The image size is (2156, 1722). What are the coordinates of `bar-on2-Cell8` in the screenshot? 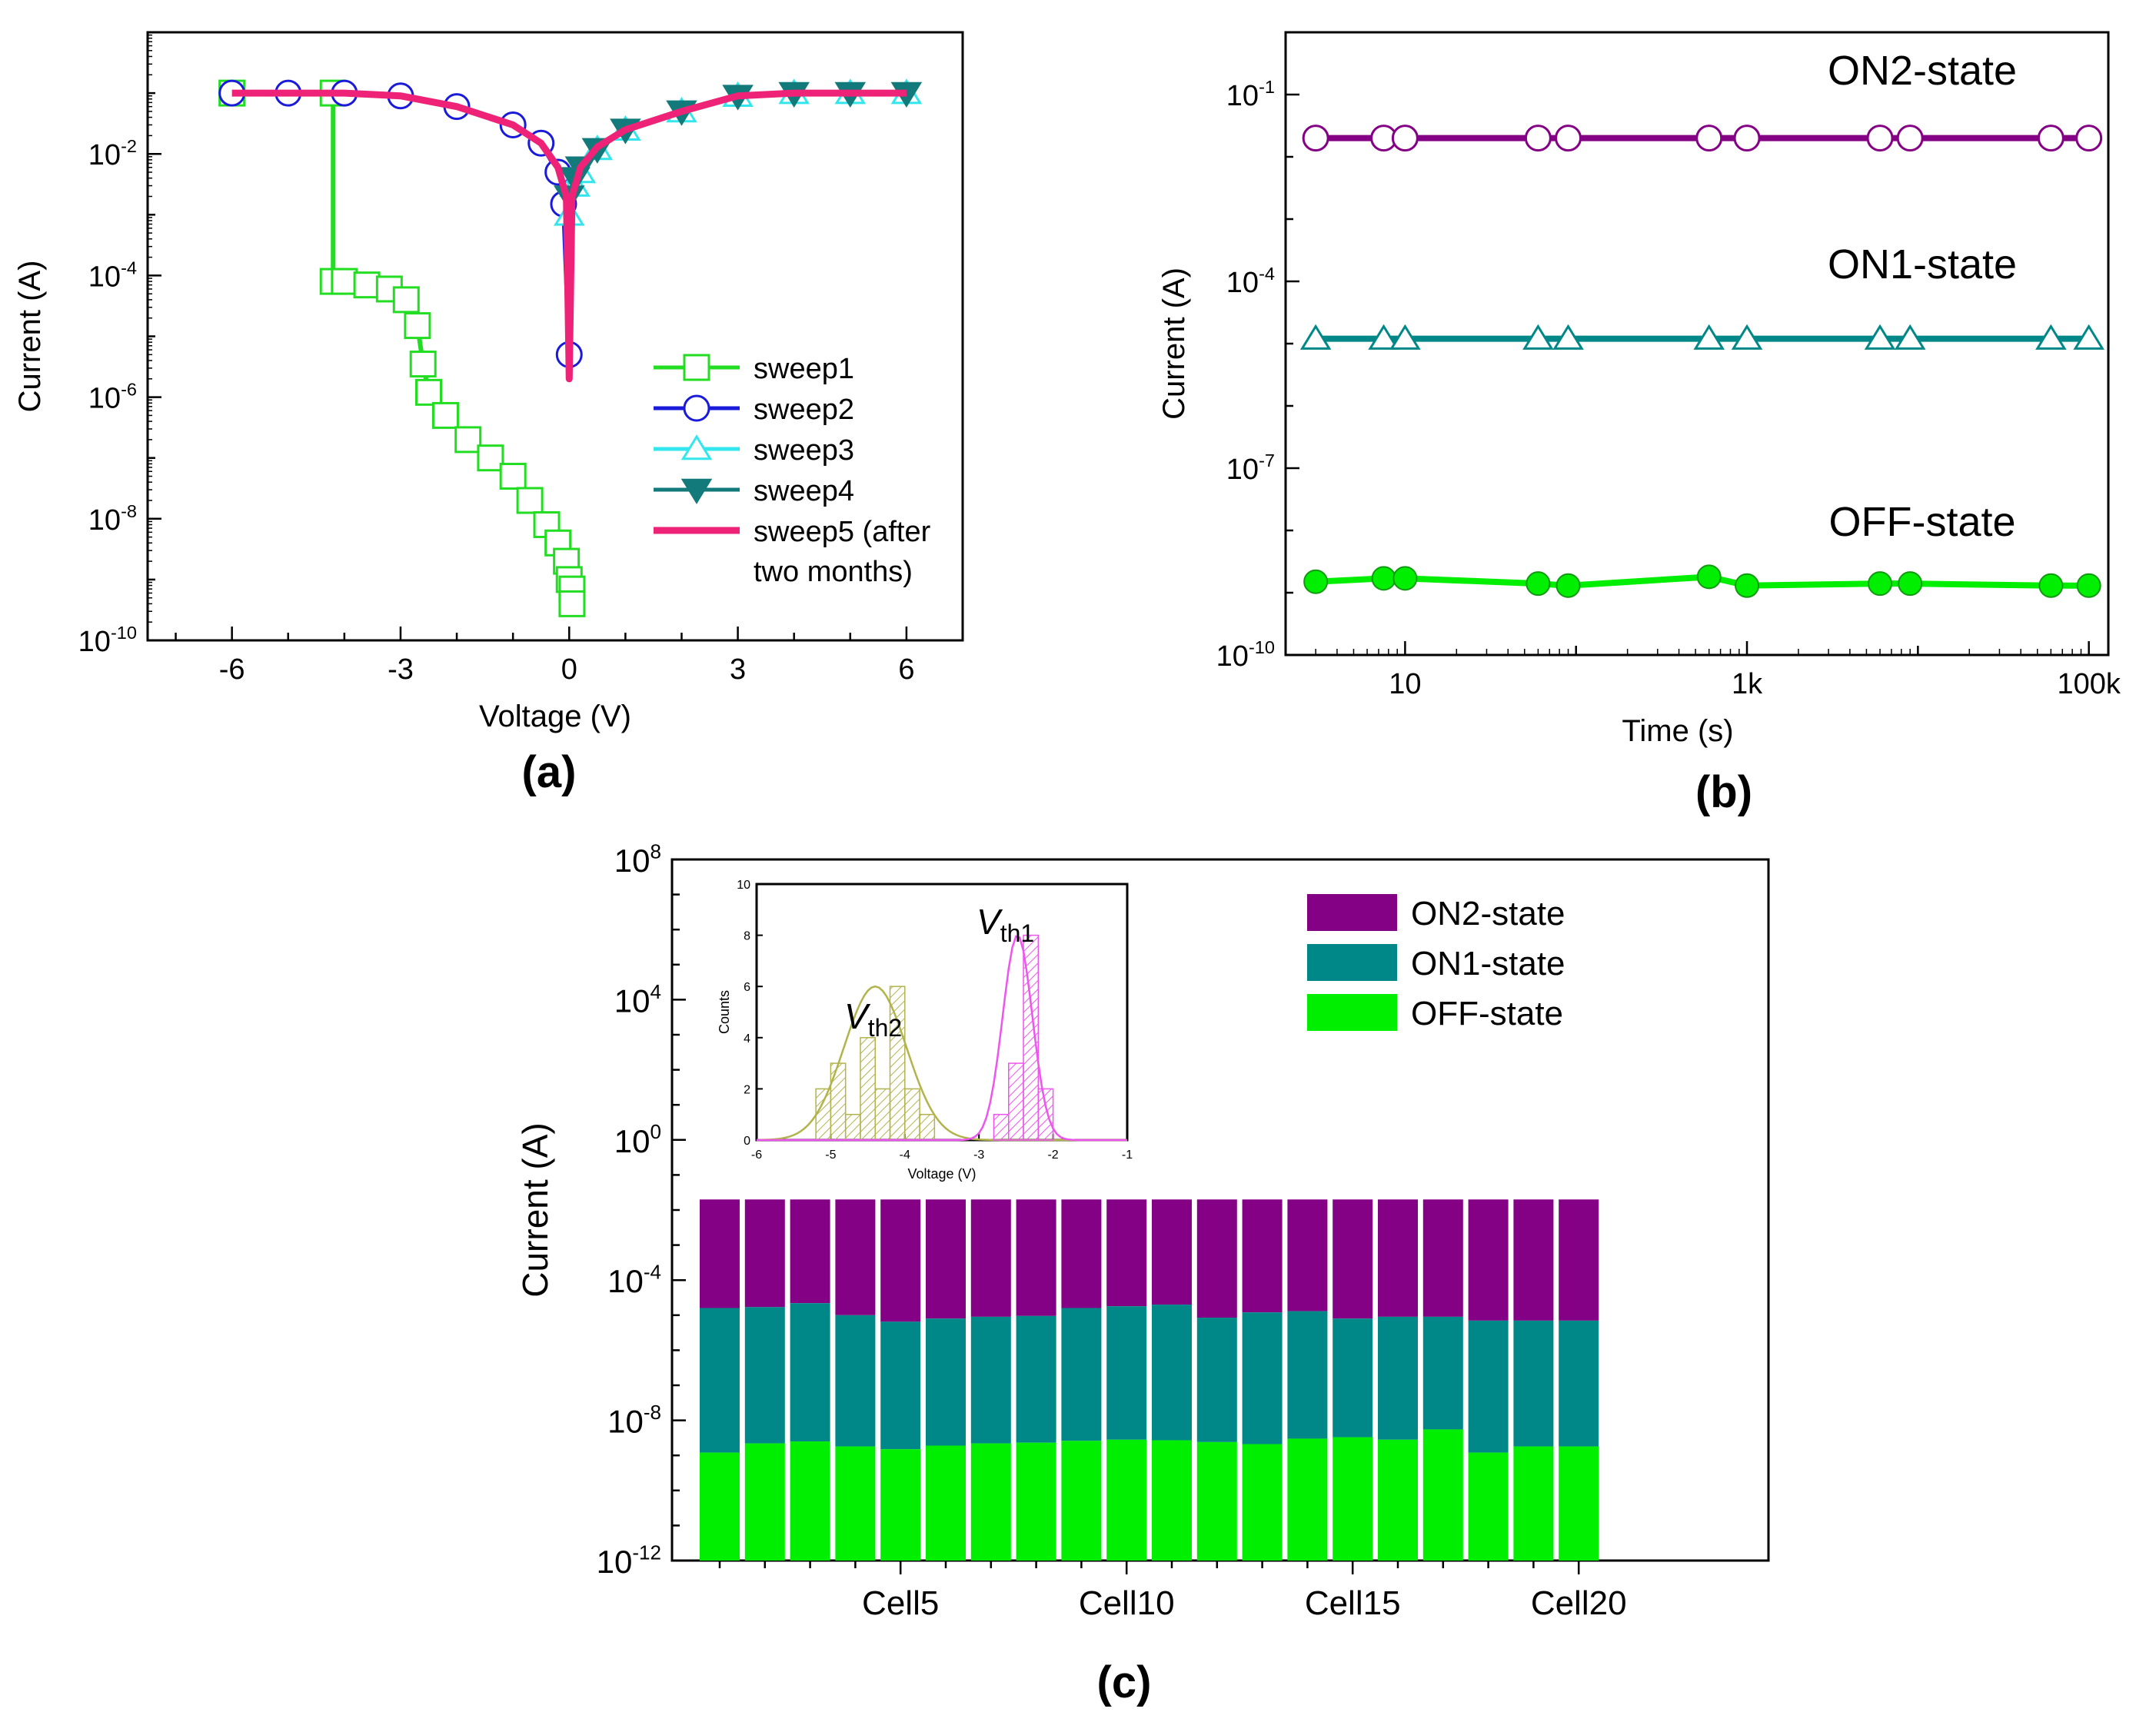 It's located at (1036, 1257).